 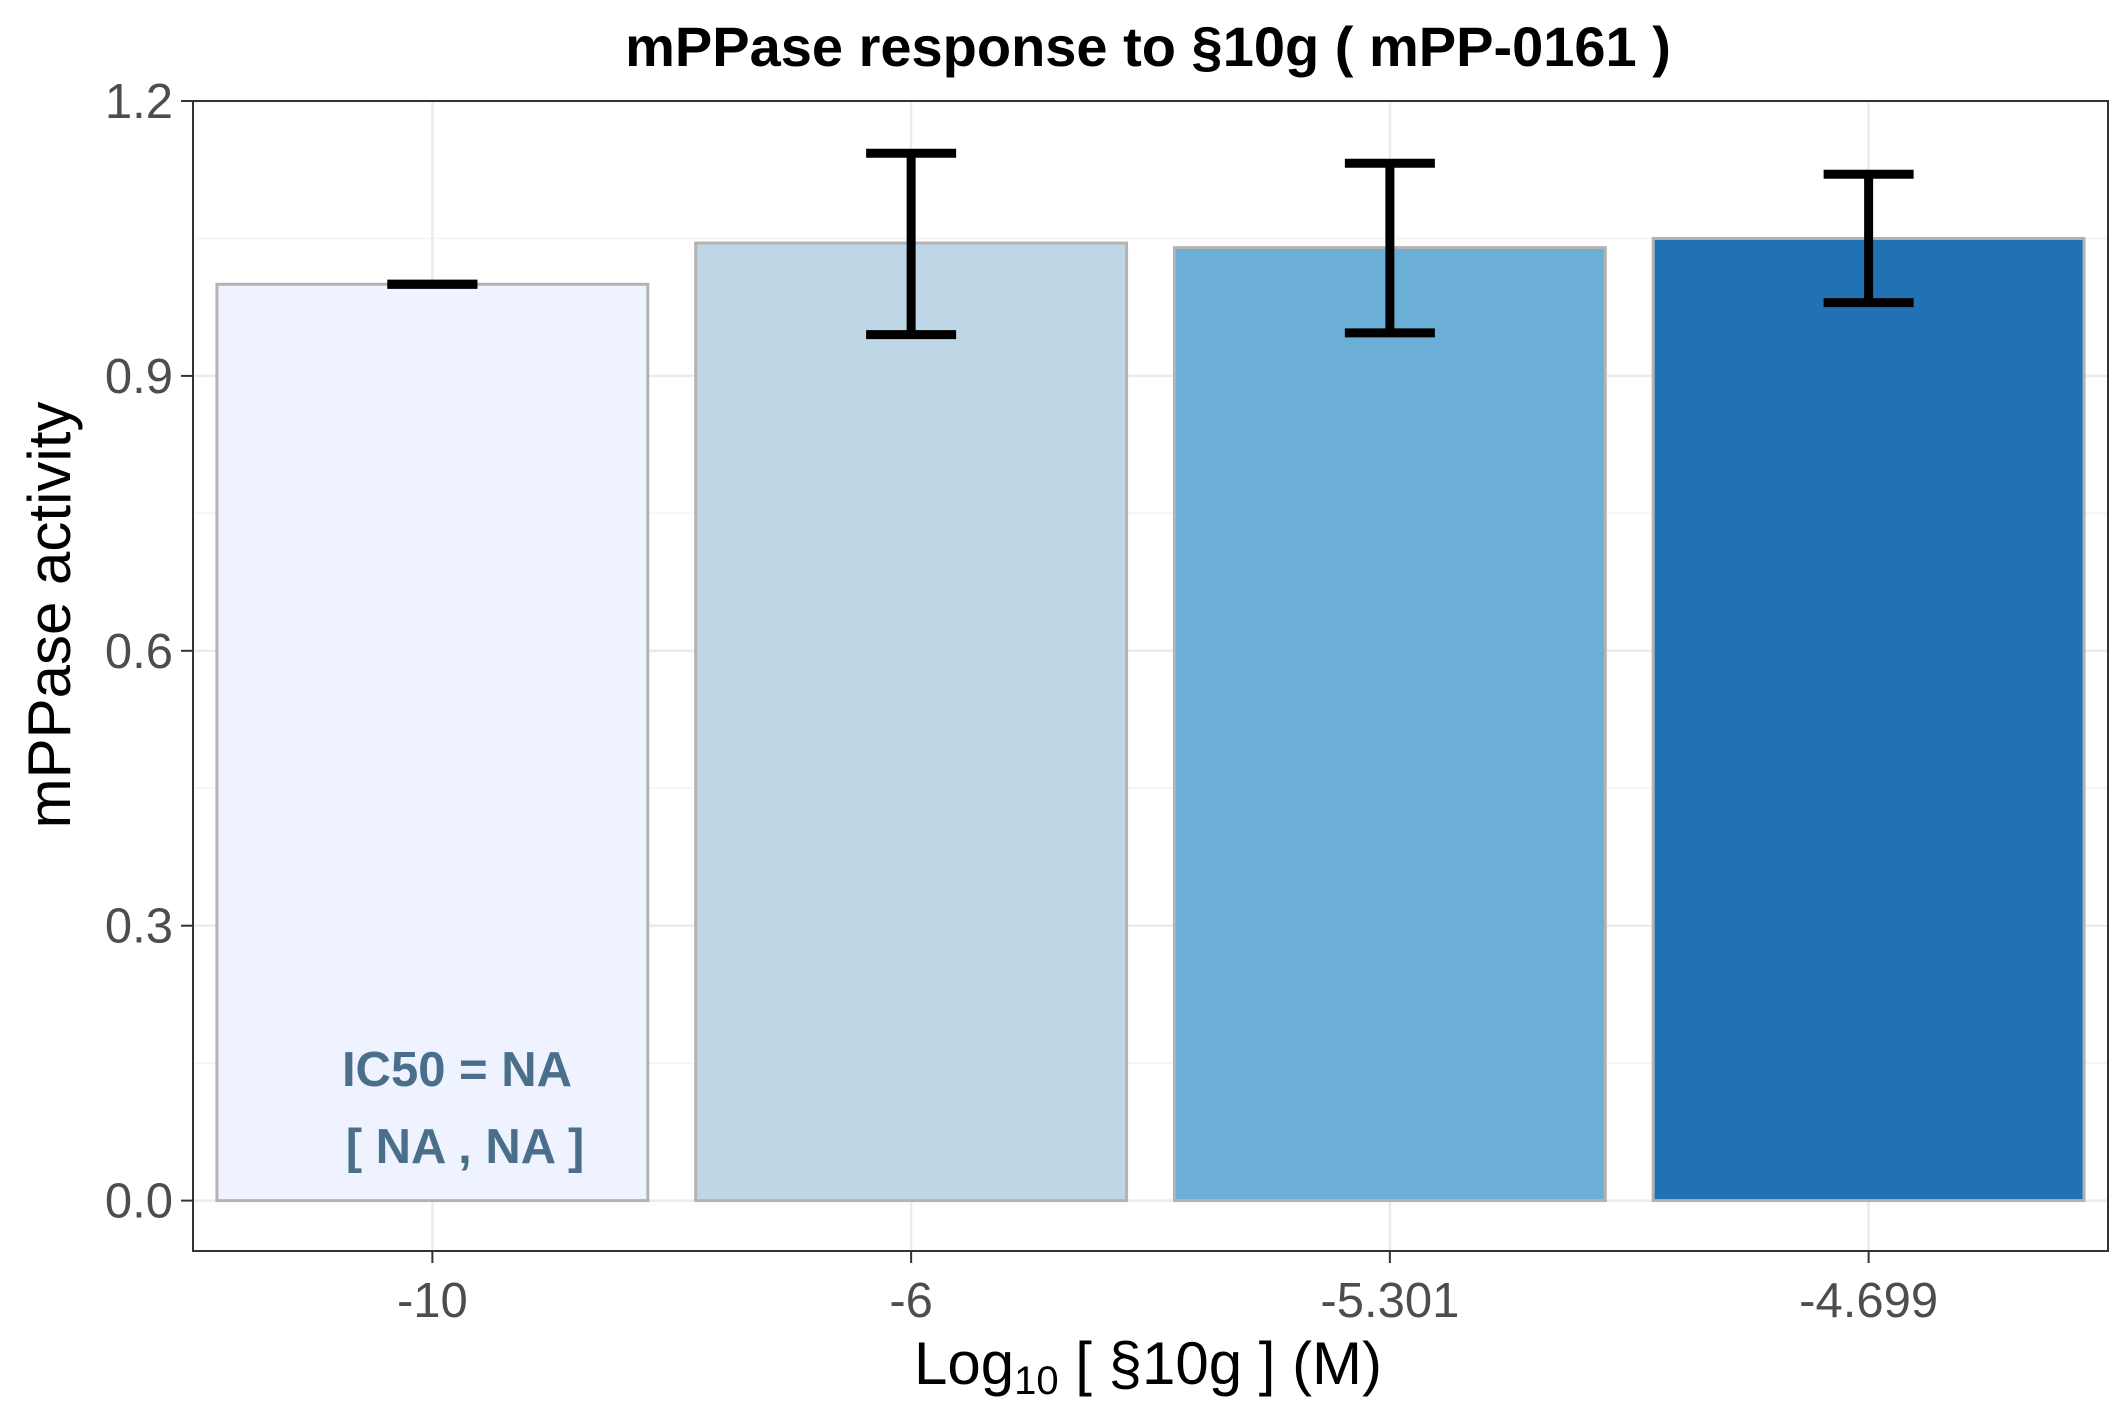 What do you see at coordinates (465, 1147) in the screenshot?
I see `annotation-ci: [ NA , NA ]` at bounding box center [465, 1147].